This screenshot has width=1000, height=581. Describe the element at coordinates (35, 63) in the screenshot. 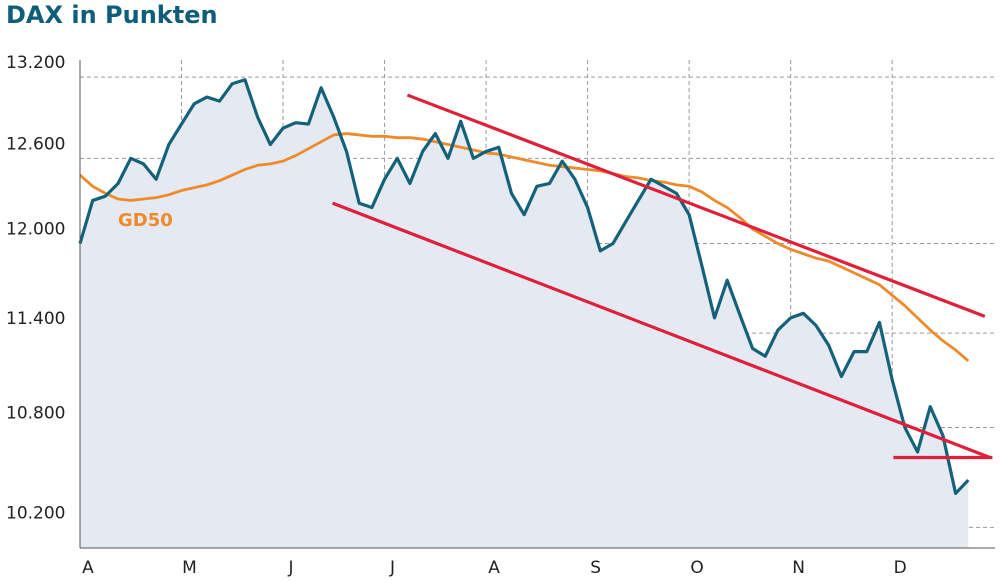

I see `y-tick-label: 13.200` at that location.